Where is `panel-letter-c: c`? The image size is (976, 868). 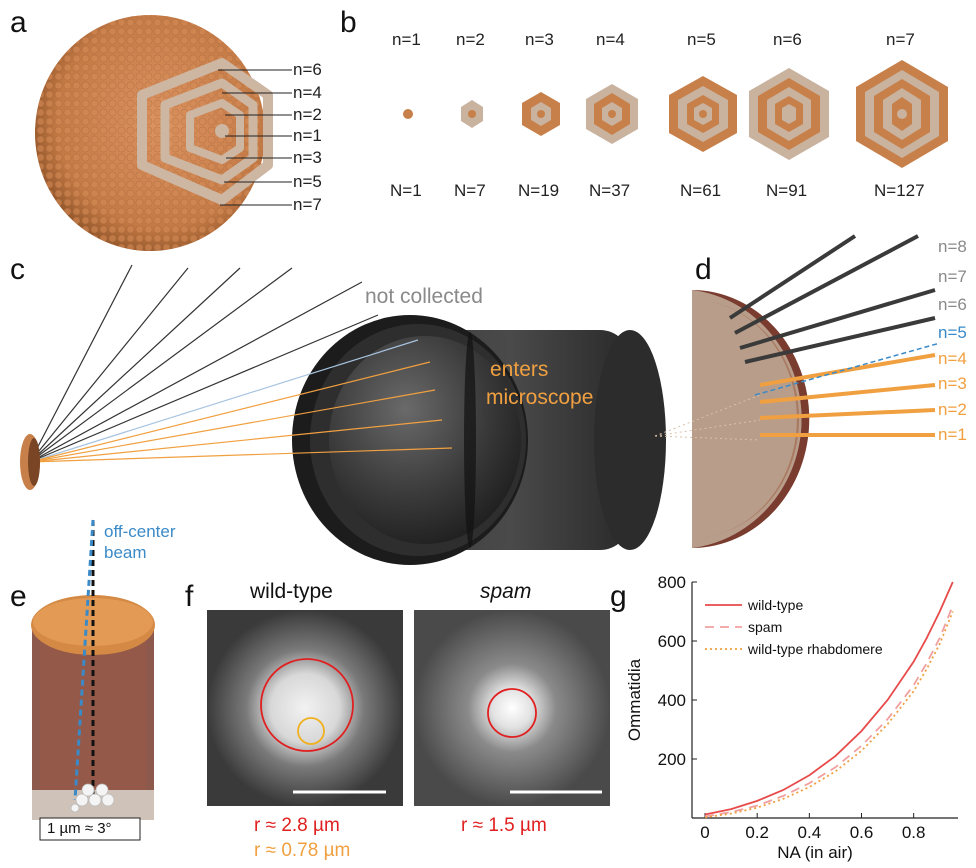
panel-letter-c: c is located at coordinates (17, 270).